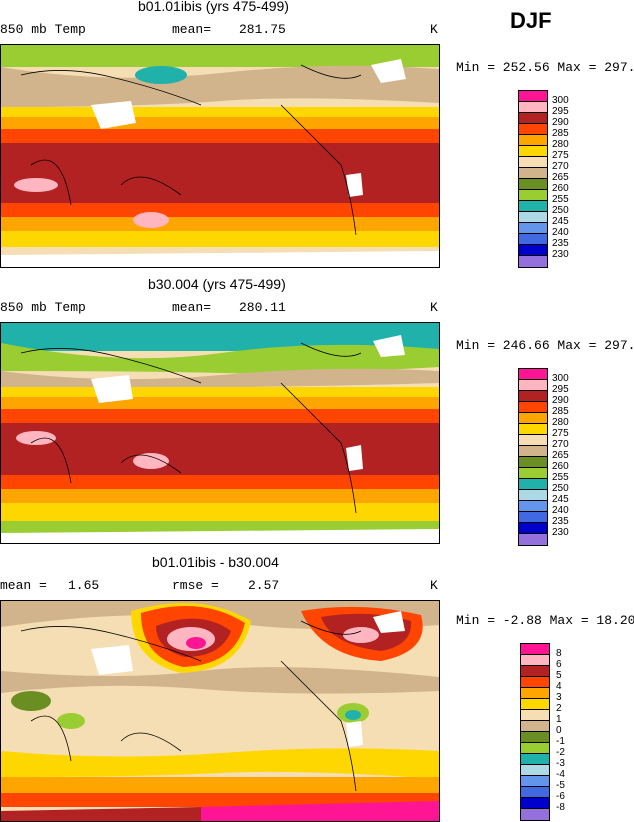 The width and height of the screenshot is (634, 822). What do you see at coordinates (531, 20) in the screenshot?
I see `season-label: DJF` at bounding box center [531, 20].